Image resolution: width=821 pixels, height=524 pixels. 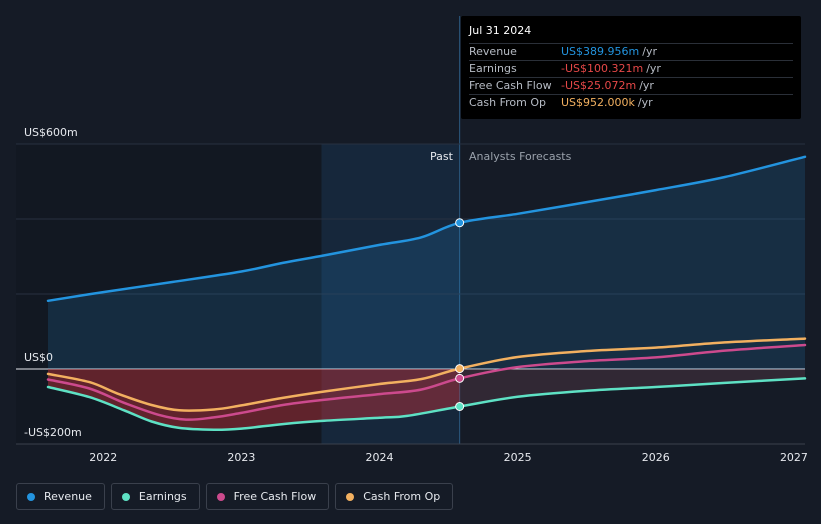 I want to click on tooltip-value: -US$25.072m, so click(x=599, y=85).